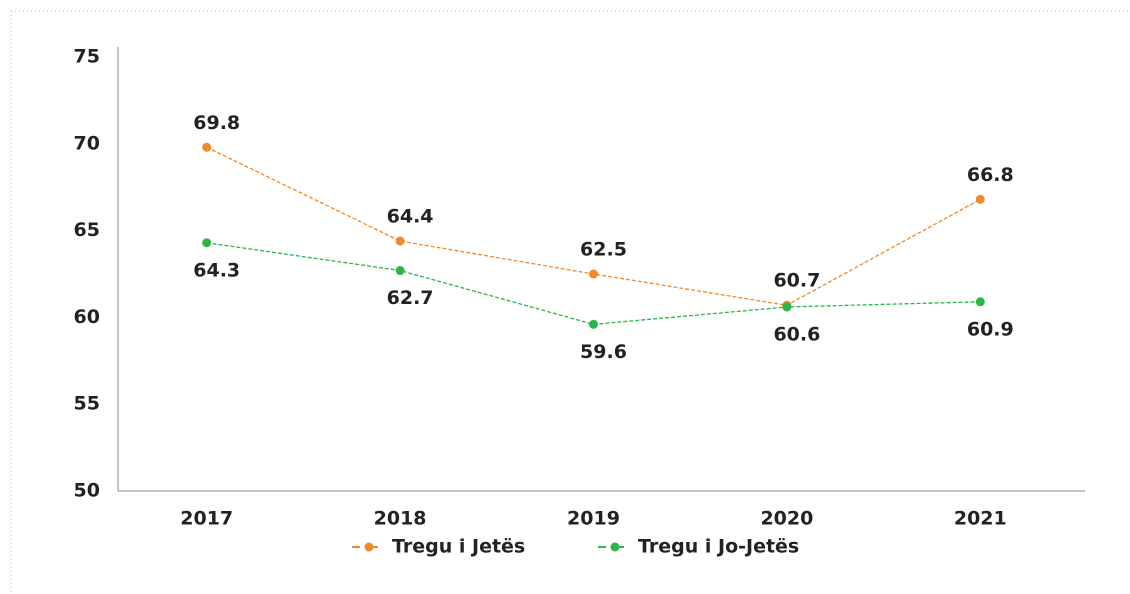 The height and width of the screenshot is (594, 1130). I want to click on data-label: 64.3, so click(216, 270).